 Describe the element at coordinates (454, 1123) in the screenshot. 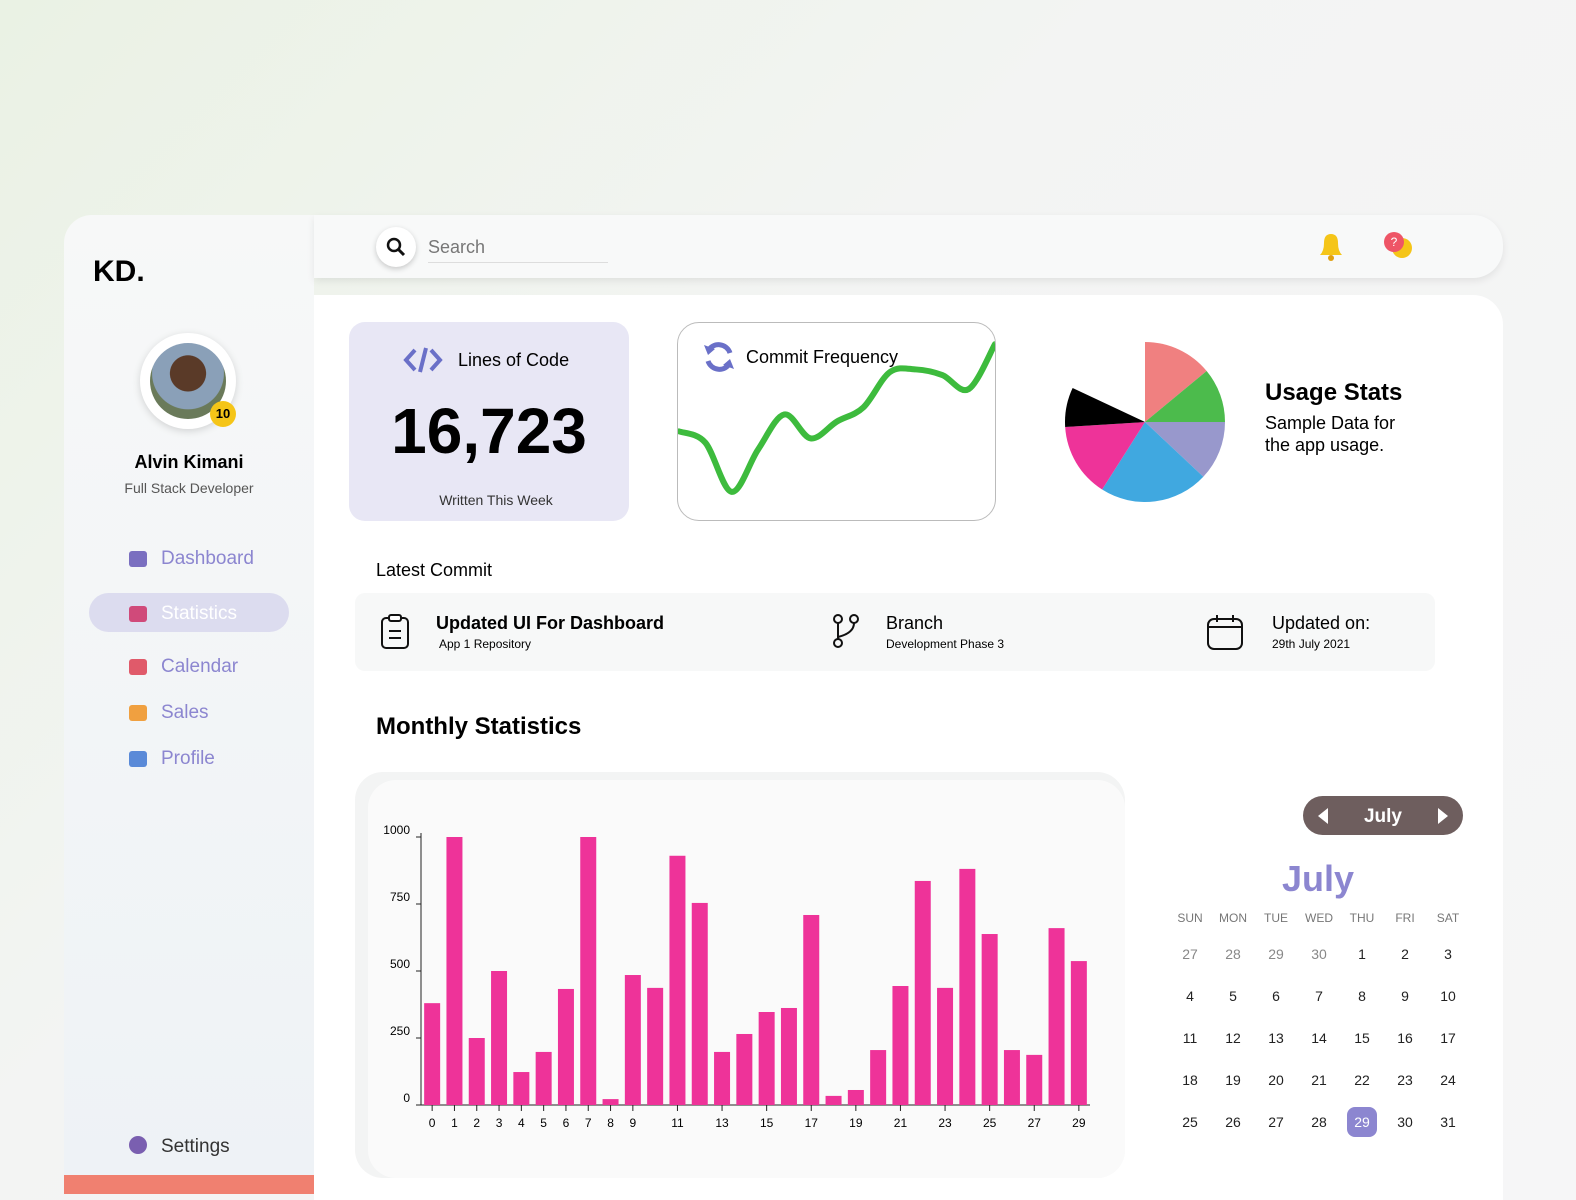

I see `x-tick-label: 1` at that location.